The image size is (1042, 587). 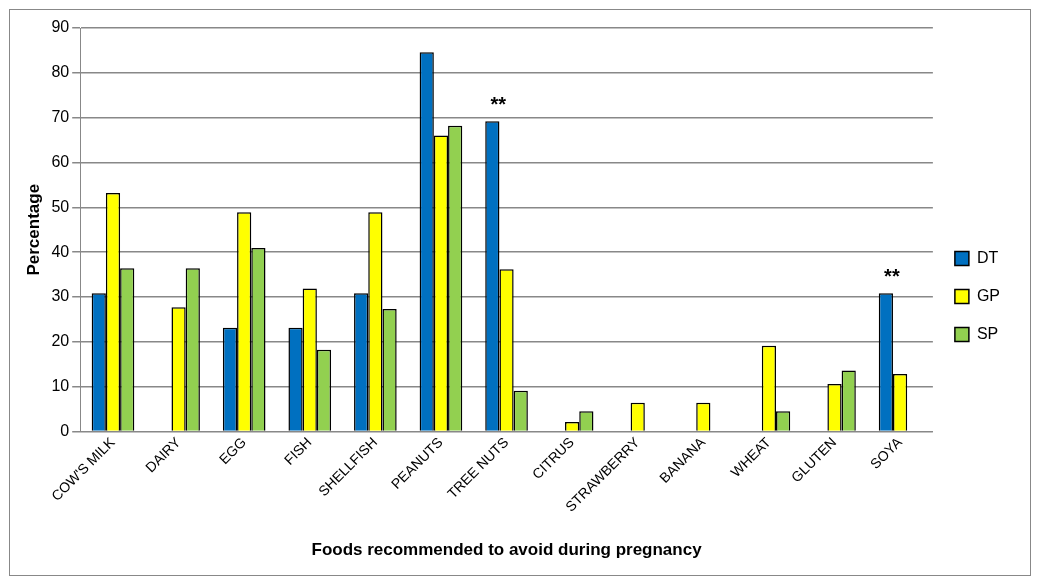 I want to click on y-tick-label: 50, so click(x=60, y=206).